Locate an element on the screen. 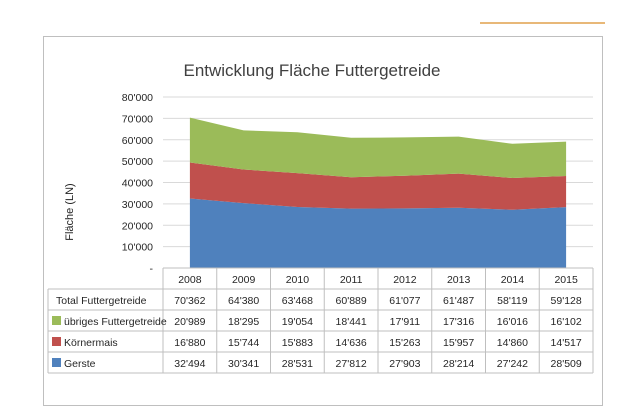 Image resolution: width=620 pixels, height=420 pixels. table-value: 28'531 is located at coordinates (297, 364).